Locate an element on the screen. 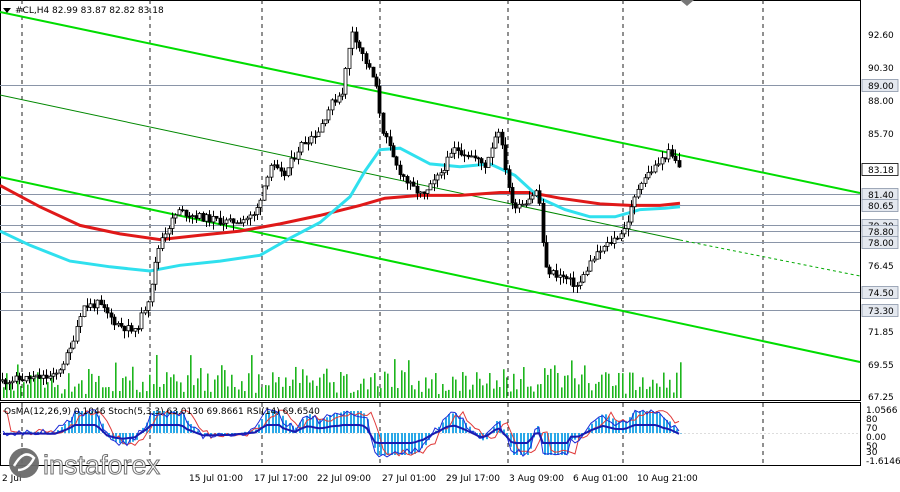  level-label-text: 83.18 is located at coordinates (881, 171).